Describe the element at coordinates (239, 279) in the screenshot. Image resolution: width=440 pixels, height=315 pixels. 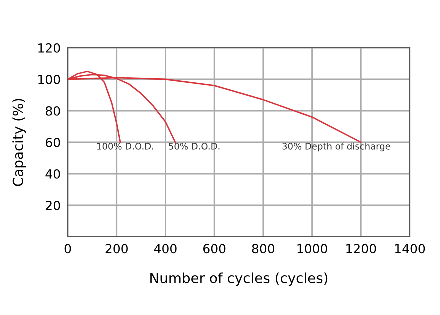
I see `x-axis-title: Number of cycles (cycles)` at that location.